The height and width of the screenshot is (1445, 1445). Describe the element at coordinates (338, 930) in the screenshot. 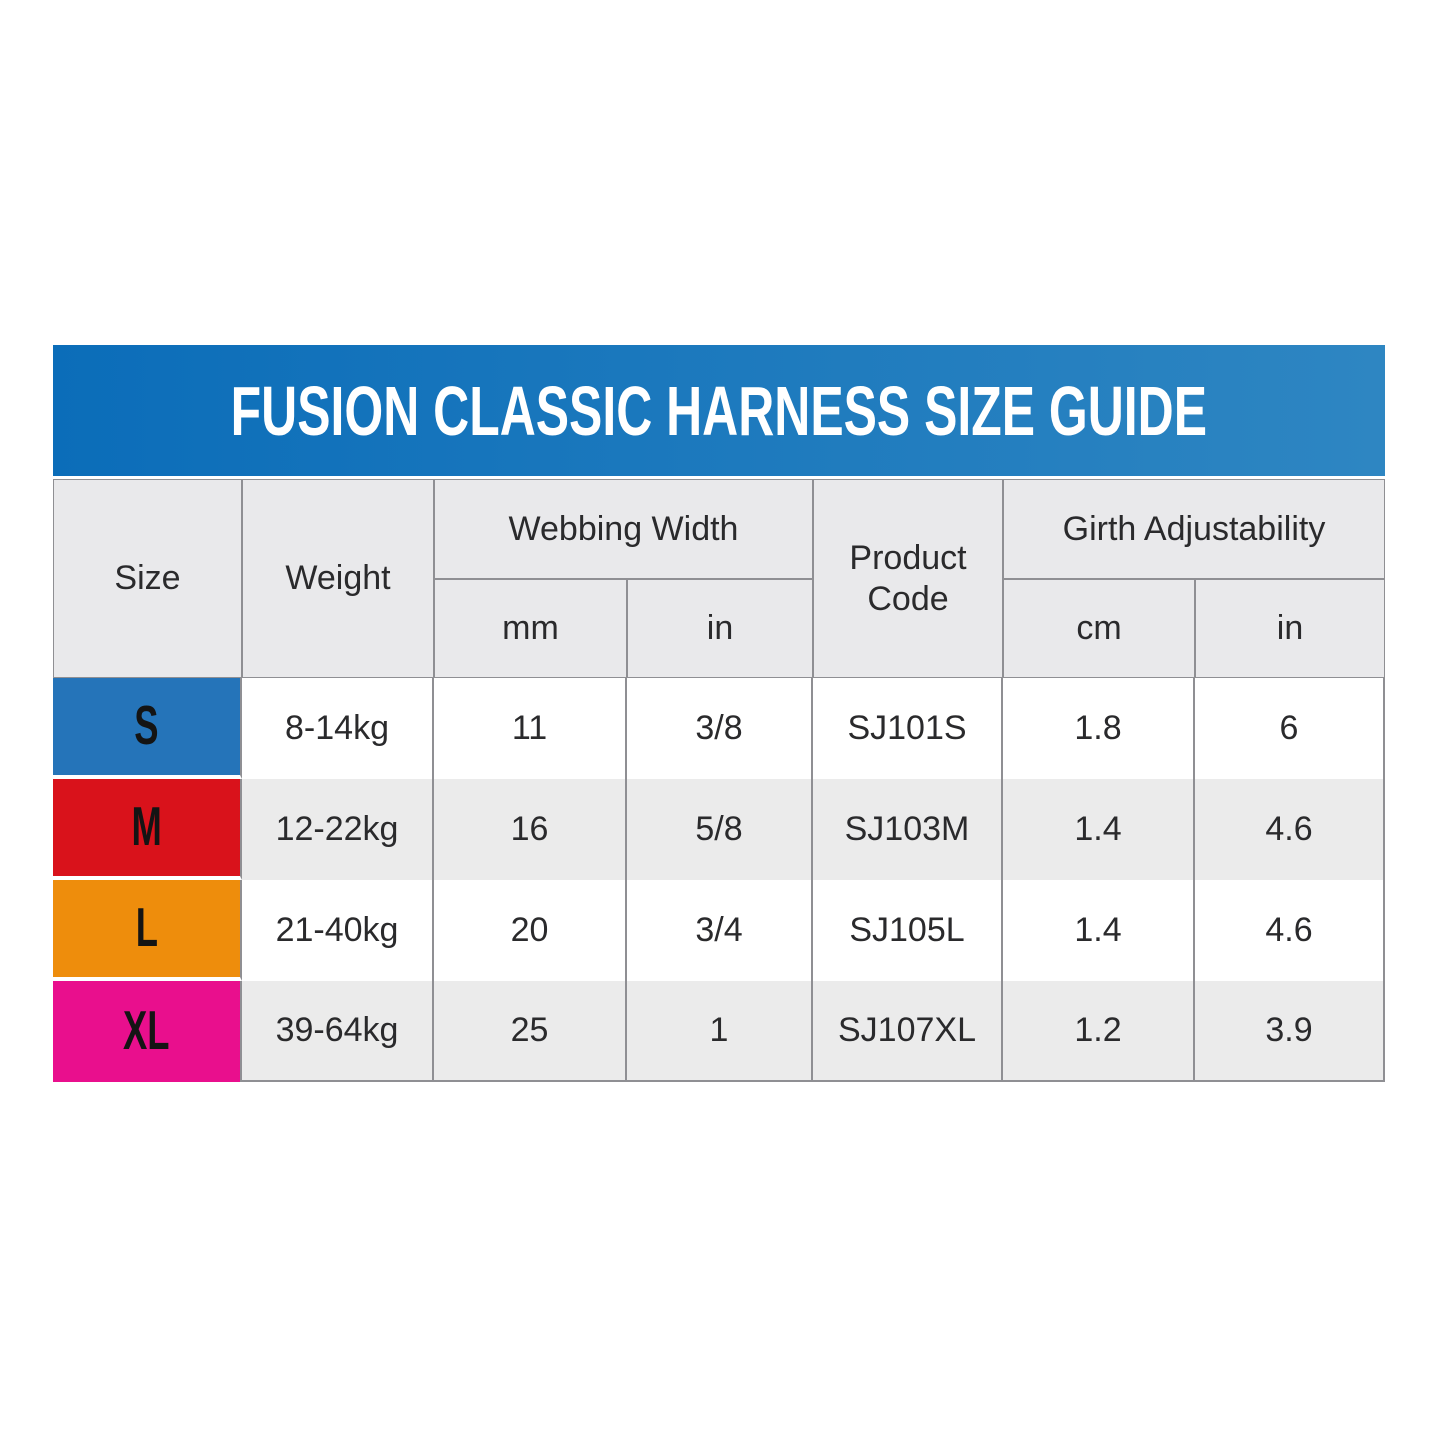

I see `weight-value-l: 21-40kg` at that location.